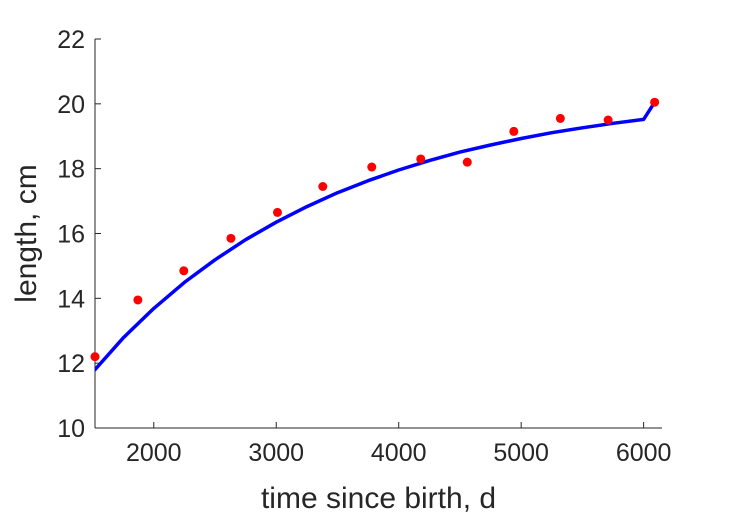 Image resolution: width=729 pixels, height=521 pixels. I want to click on y-tick-label: 18, so click(71, 170).